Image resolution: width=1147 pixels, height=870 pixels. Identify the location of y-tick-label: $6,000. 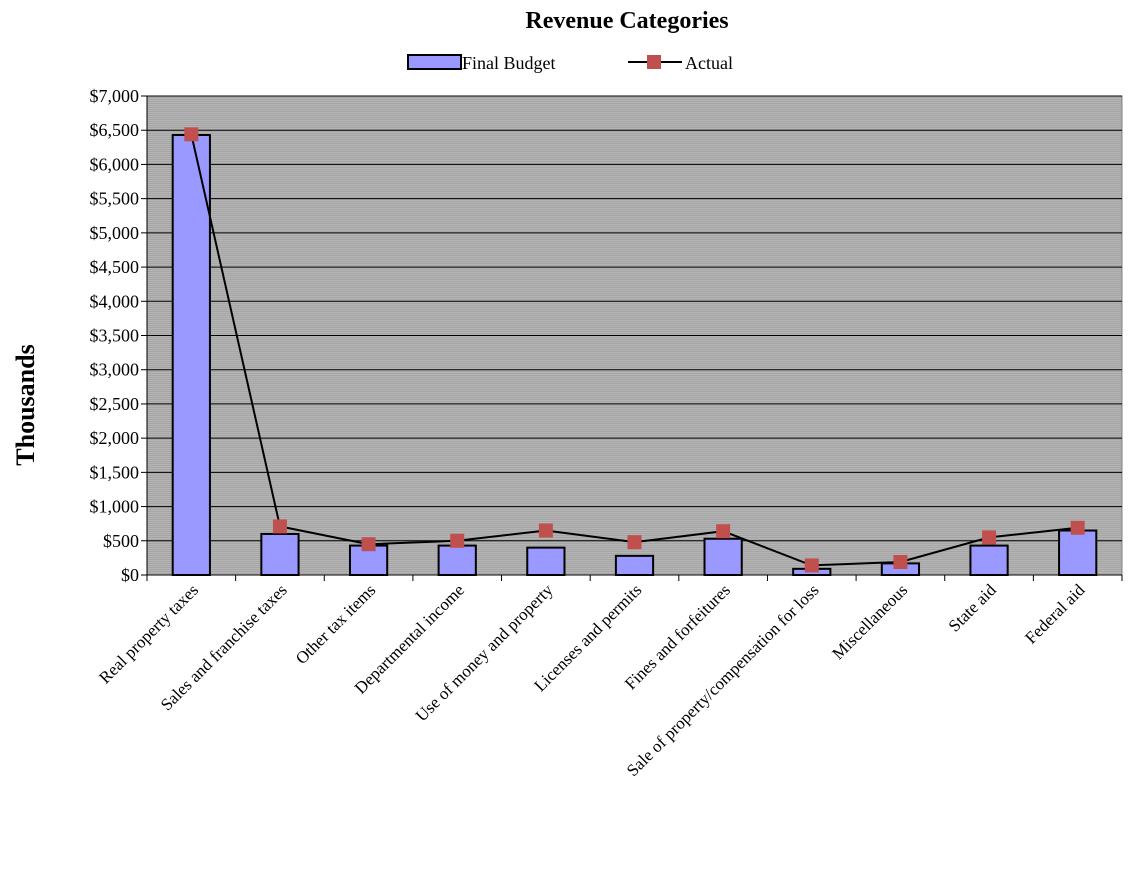
(115, 164).